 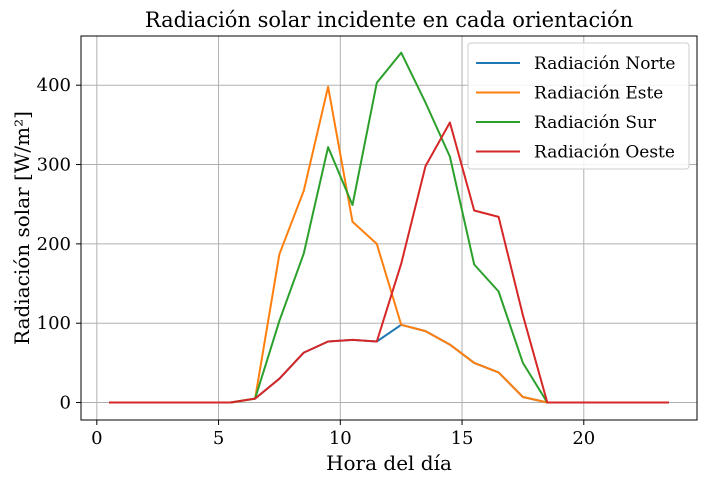 I want to click on y-tick-label: 0, so click(x=65, y=403).